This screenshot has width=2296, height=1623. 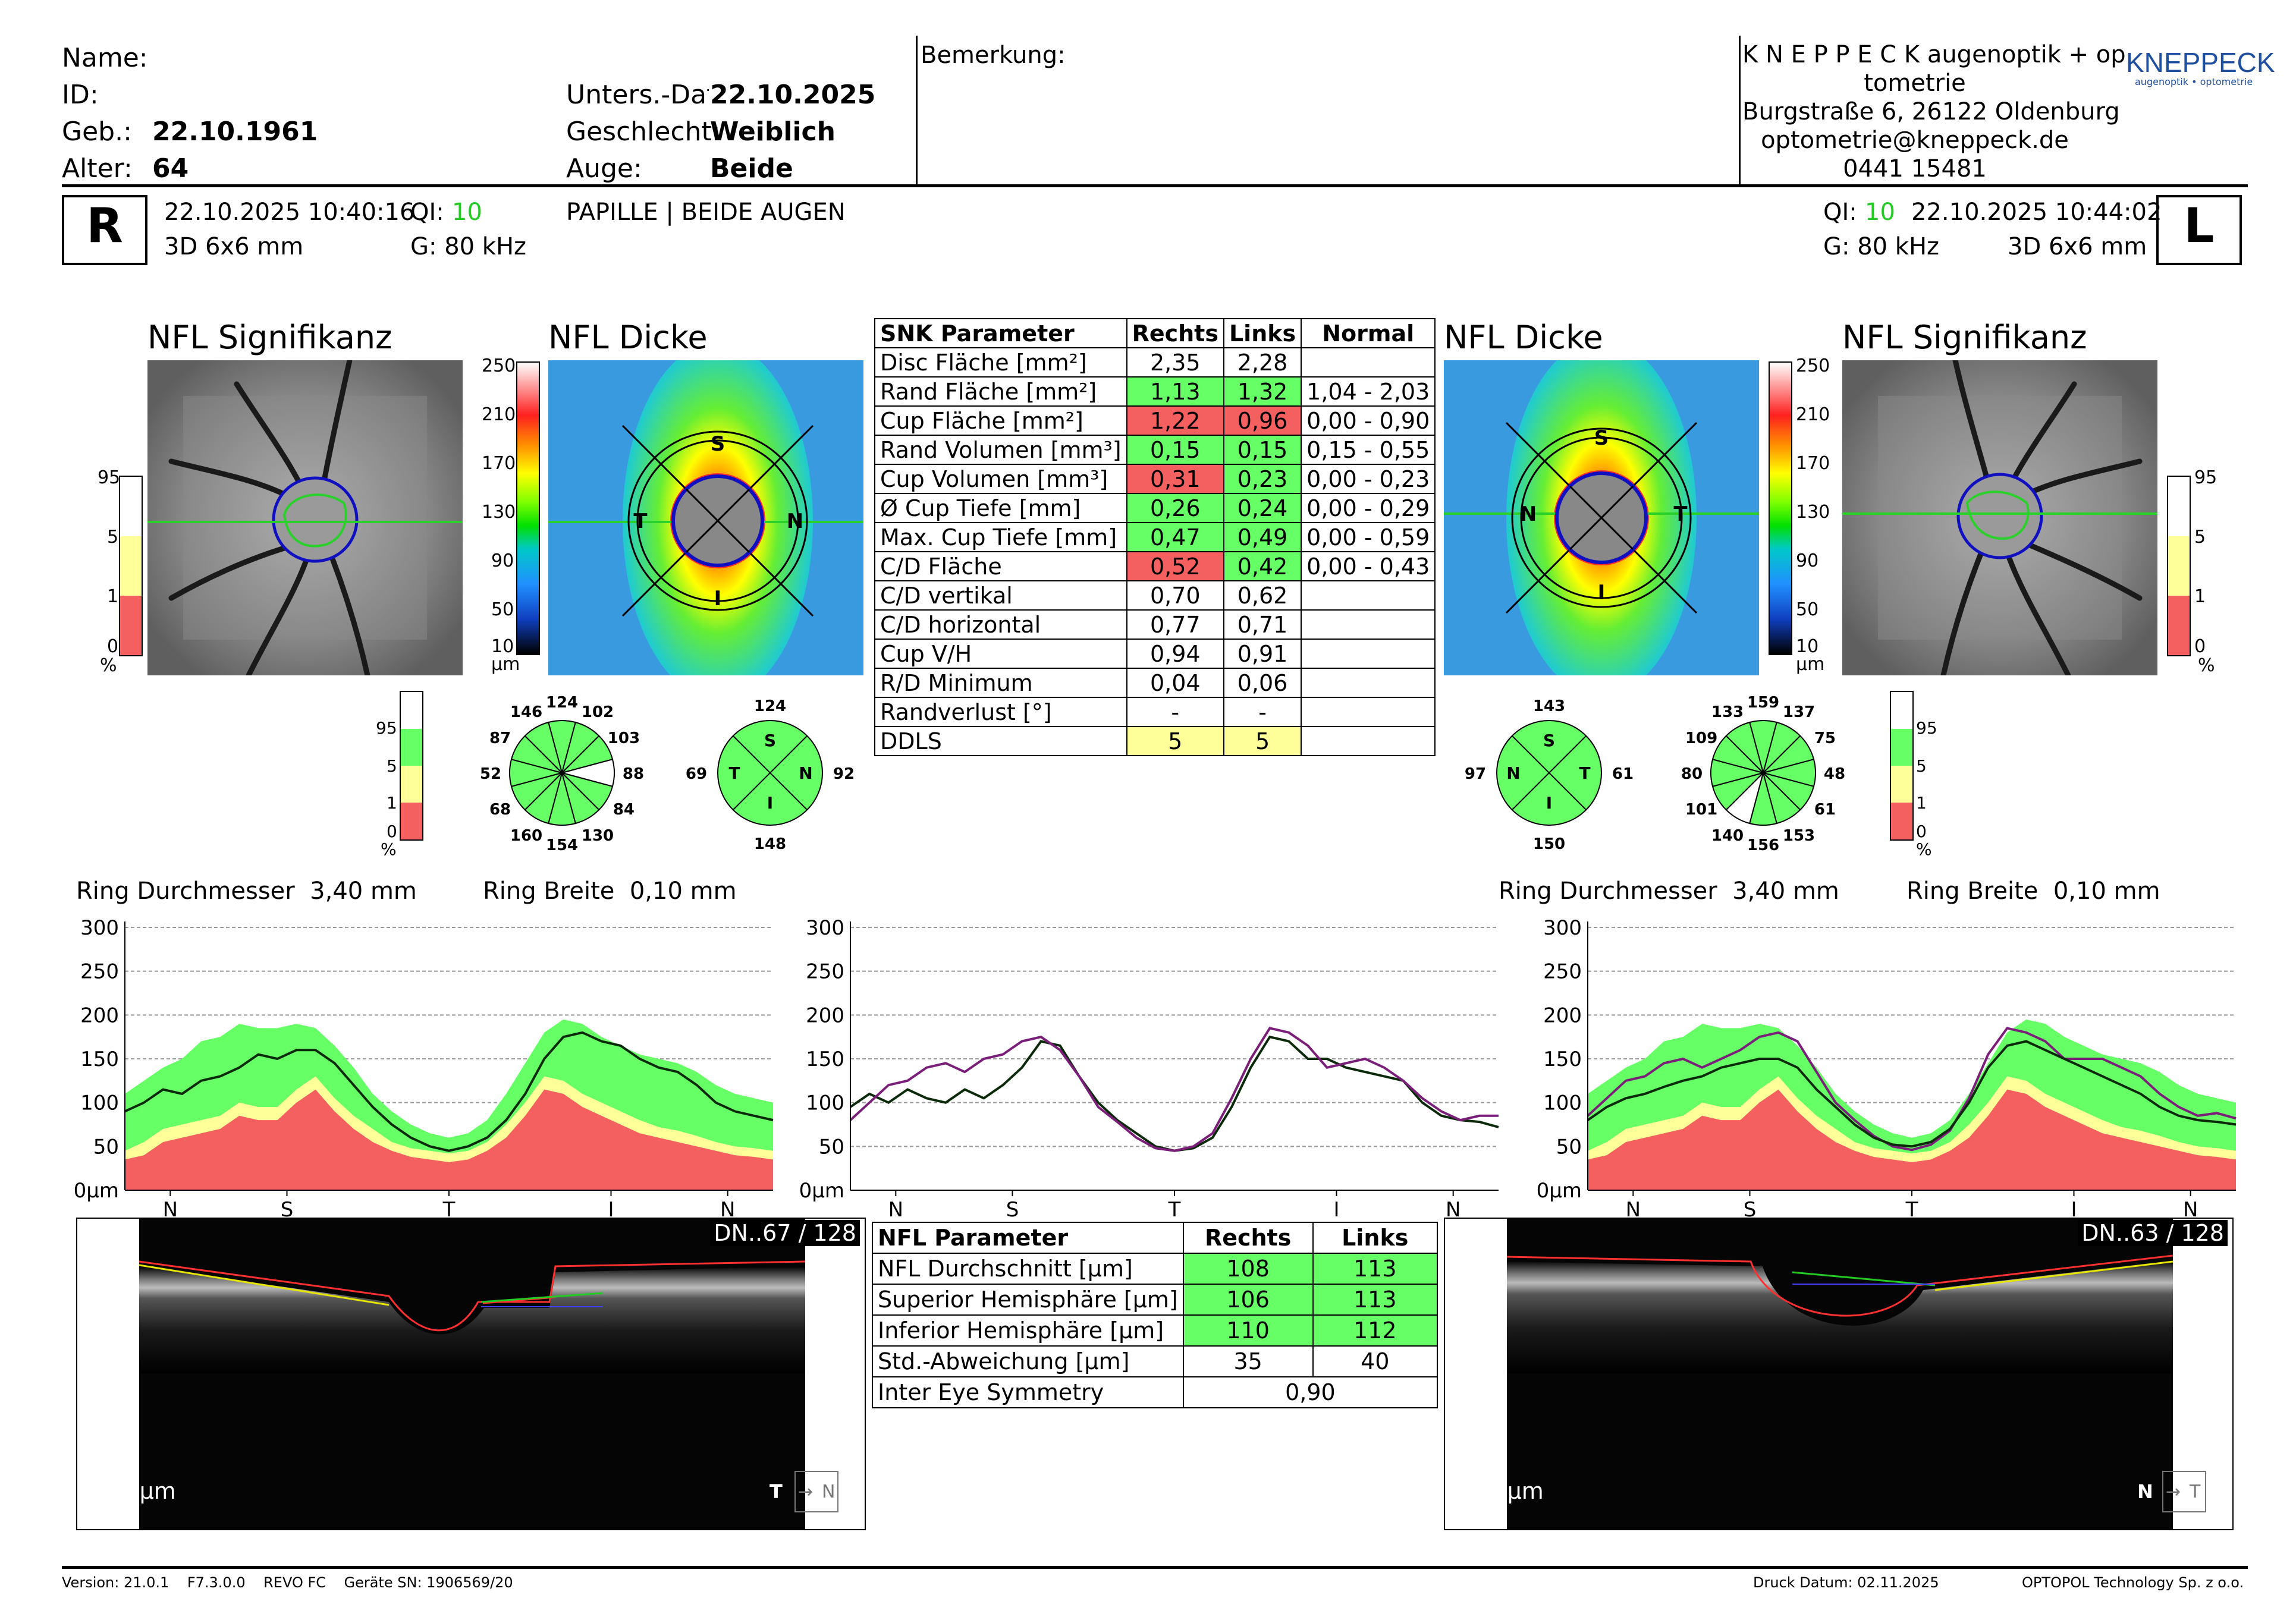 I want to click on ring-diameter-label: Ring Durchmesser, so click(x=185, y=891).